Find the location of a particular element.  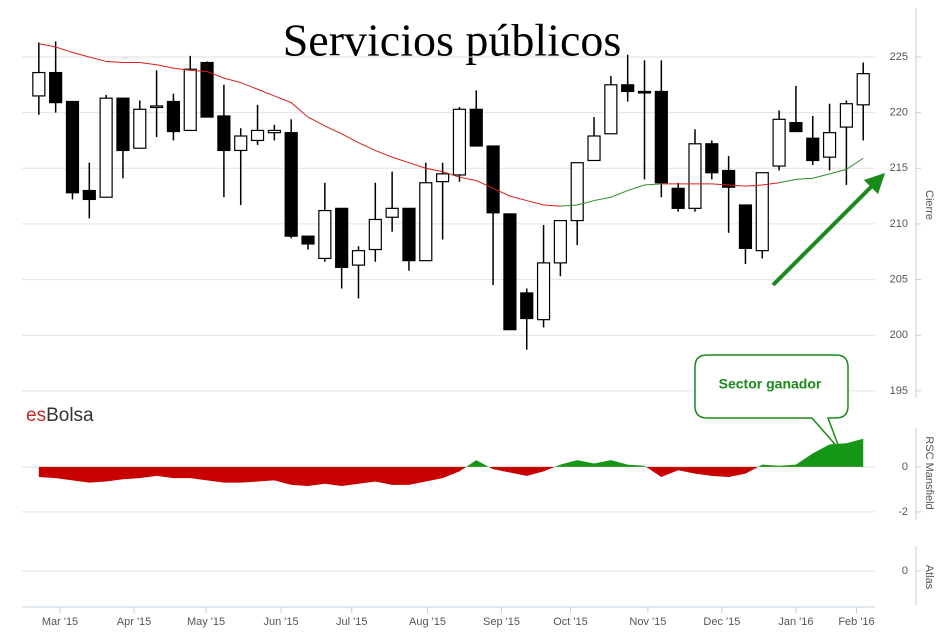

y-tick-label: -2 is located at coordinates (903, 512).